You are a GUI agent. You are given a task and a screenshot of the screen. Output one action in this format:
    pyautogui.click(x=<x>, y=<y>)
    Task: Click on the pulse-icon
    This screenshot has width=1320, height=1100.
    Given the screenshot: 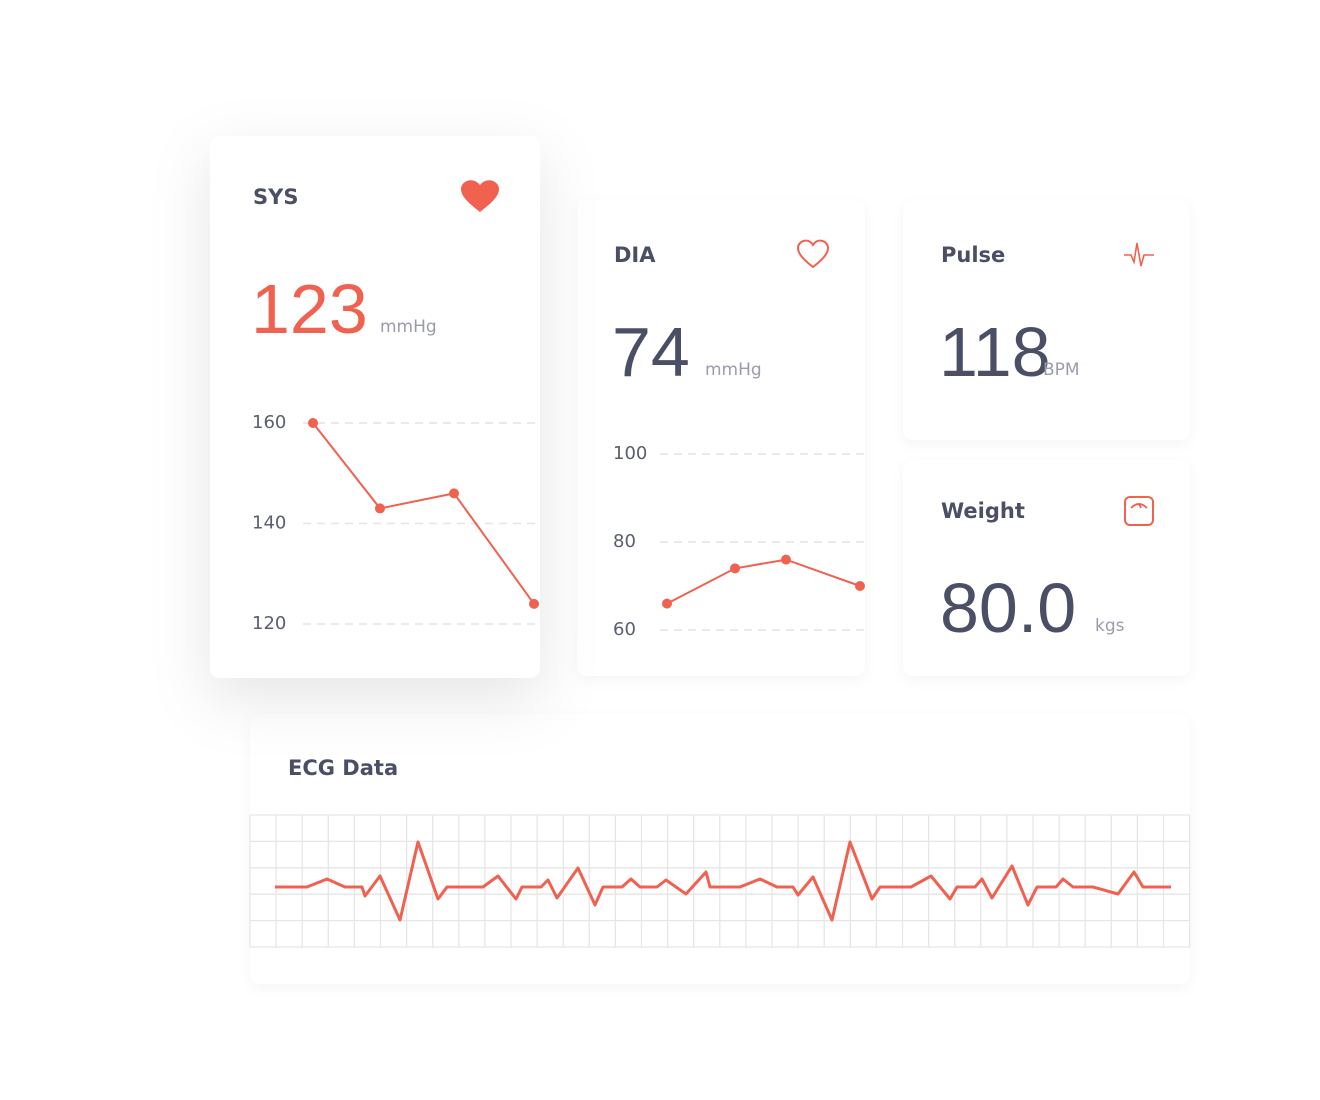 What is the action you would take?
    pyautogui.click(x=1139, y=254)
    